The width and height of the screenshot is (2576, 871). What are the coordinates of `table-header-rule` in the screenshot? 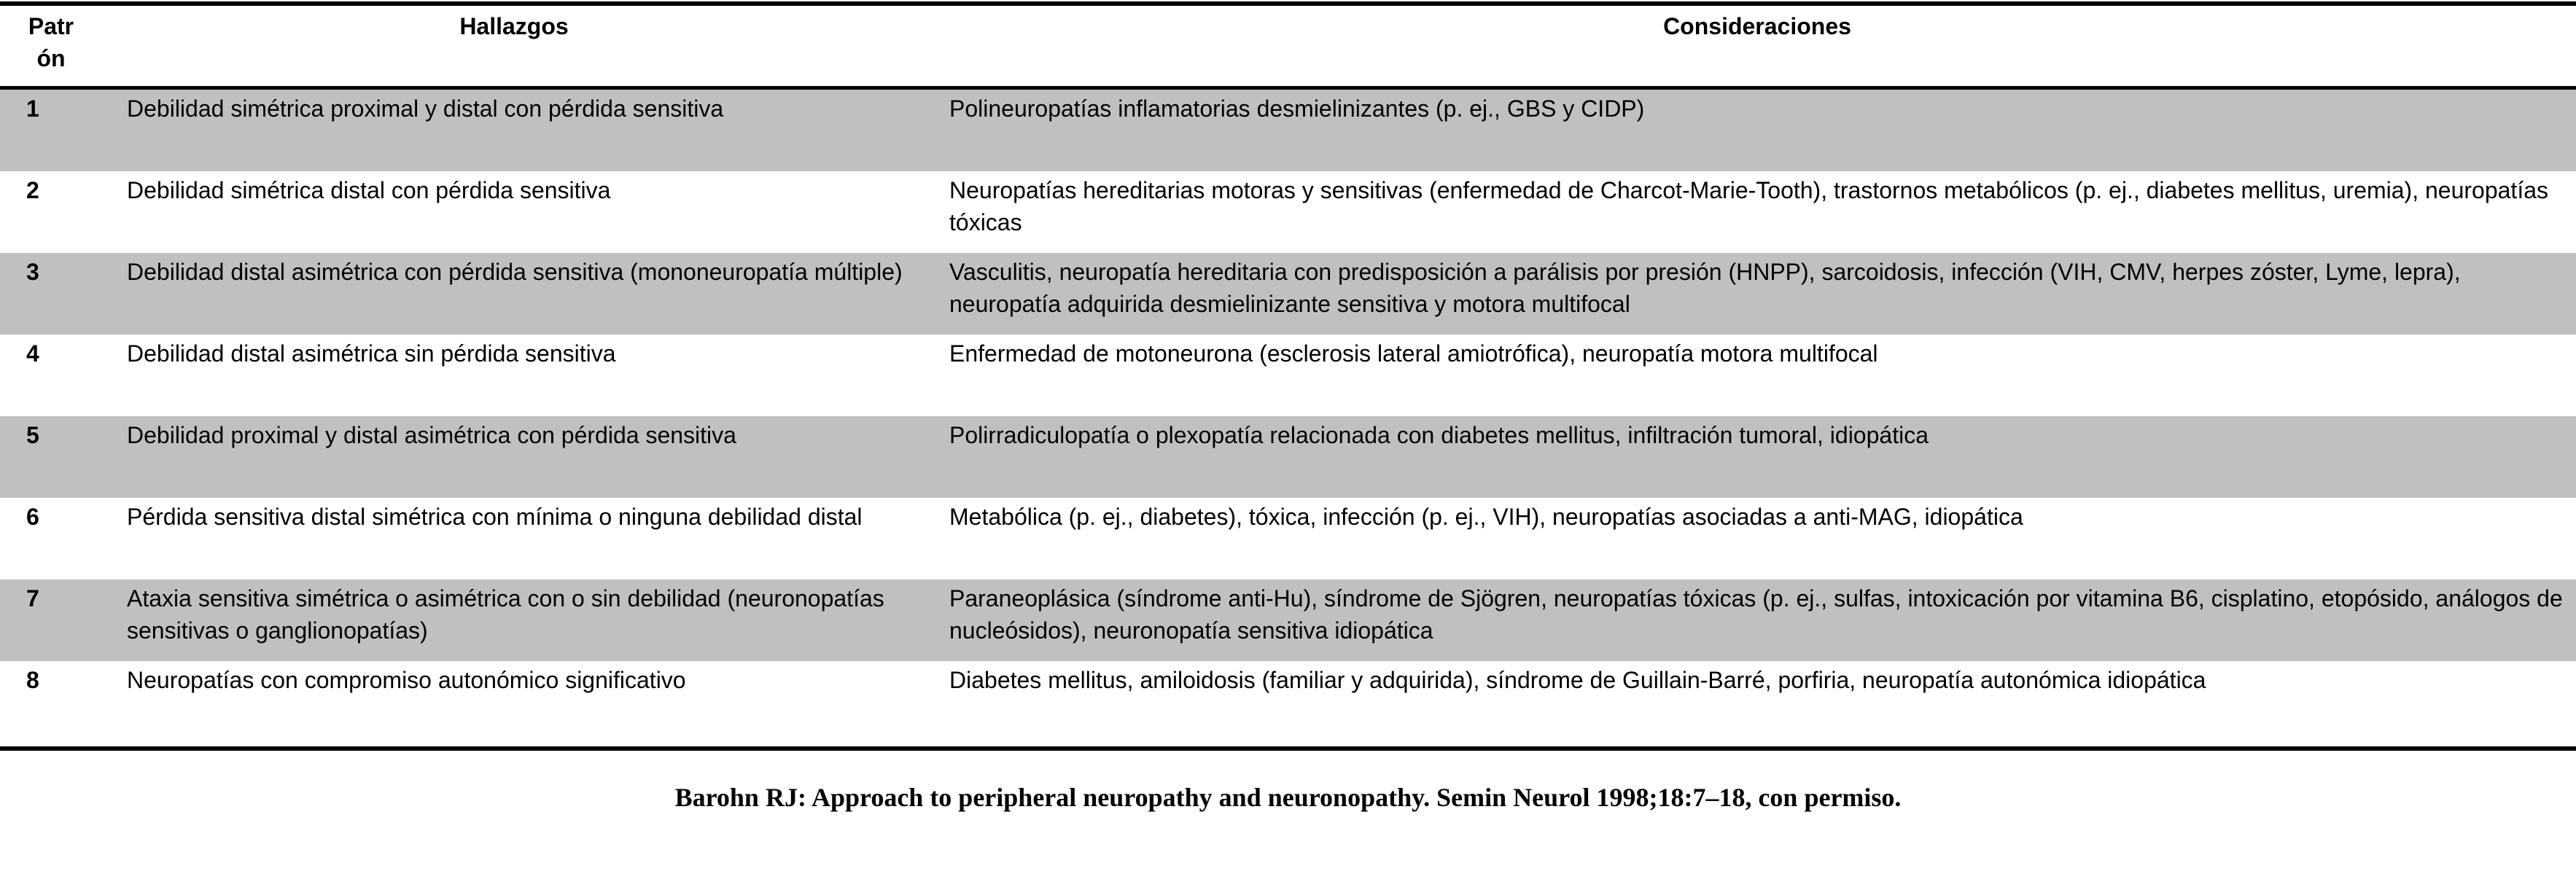 It's located at (1288, 88).